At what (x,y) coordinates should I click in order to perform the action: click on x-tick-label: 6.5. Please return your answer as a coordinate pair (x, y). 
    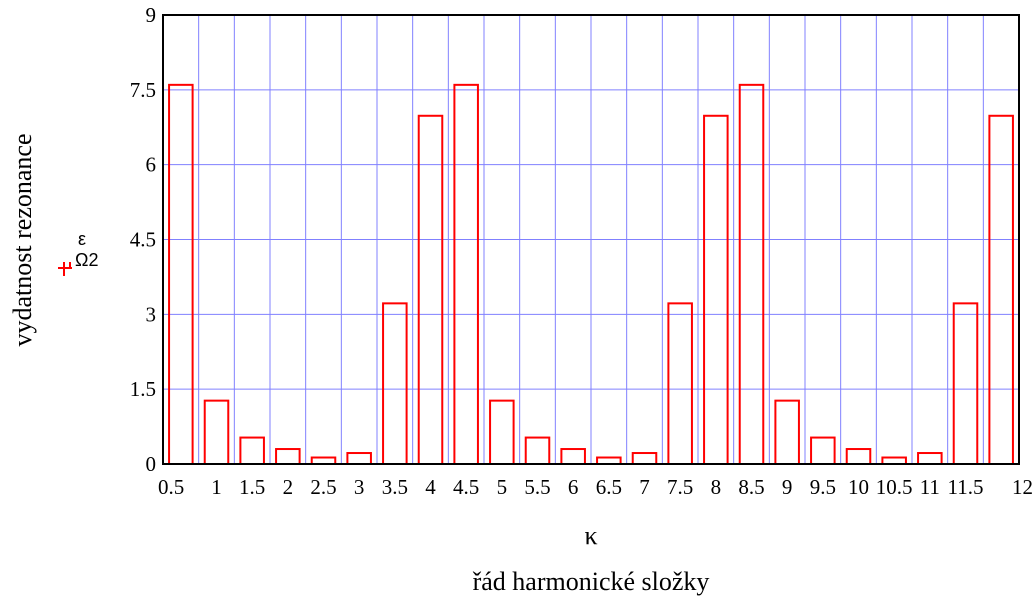
    Looking at the image, I should click on (609, 487).